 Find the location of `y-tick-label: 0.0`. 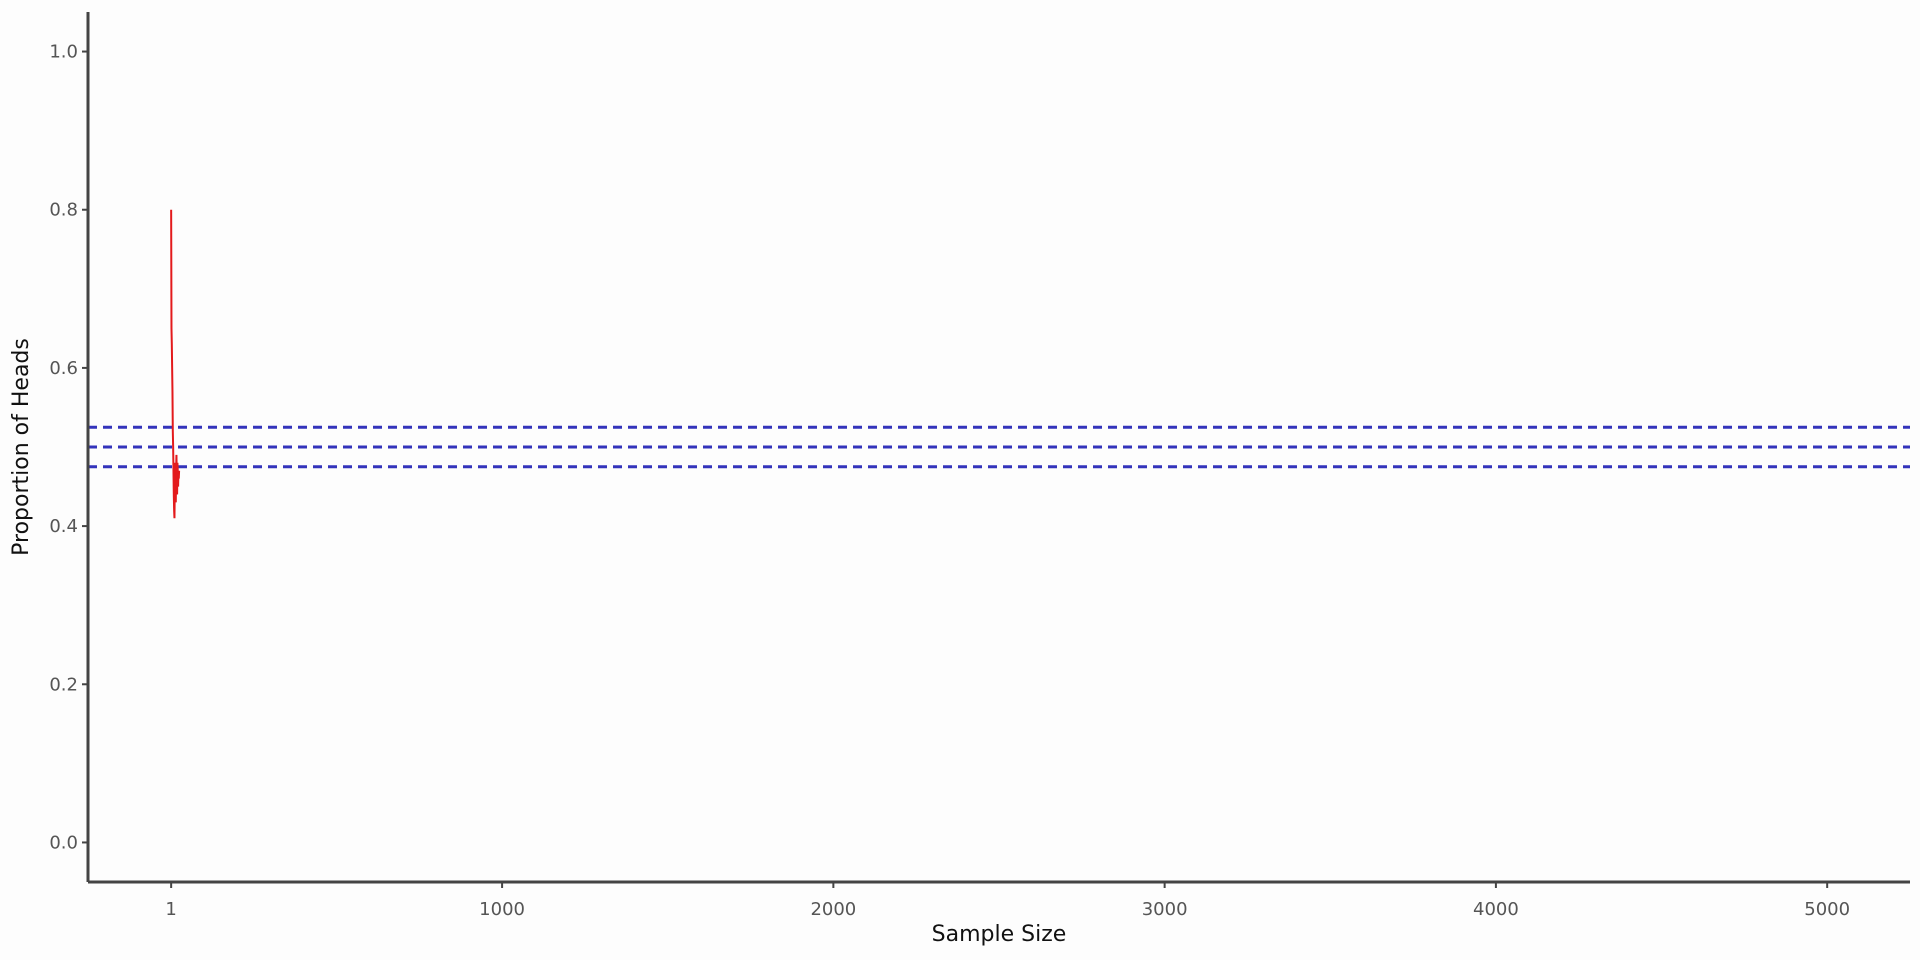

y-tick-label: 0.0 is located at coordinates (63, 842).